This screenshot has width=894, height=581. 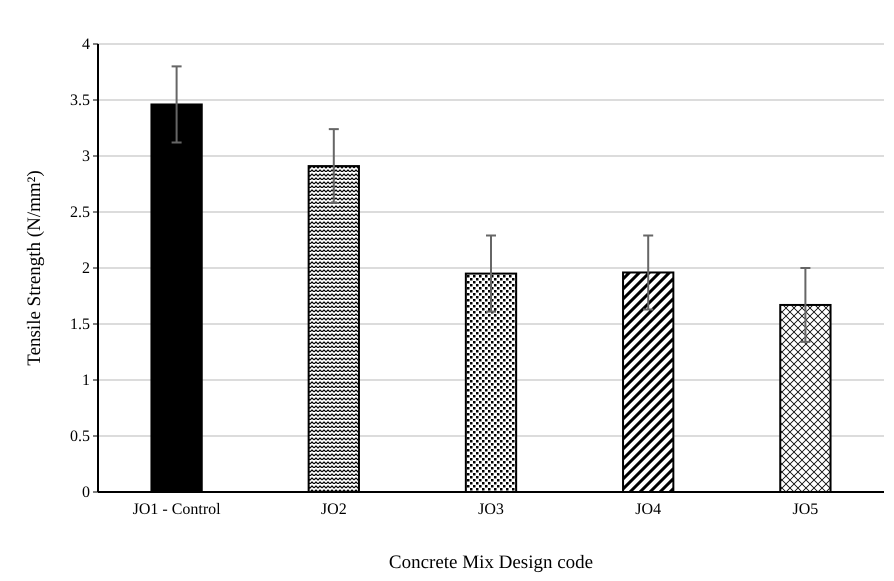 What do you see at coordinates (177, 509) in the screenshot?
I see `x-tick-label: JO1 - Control` at bounding box center [177, 509].